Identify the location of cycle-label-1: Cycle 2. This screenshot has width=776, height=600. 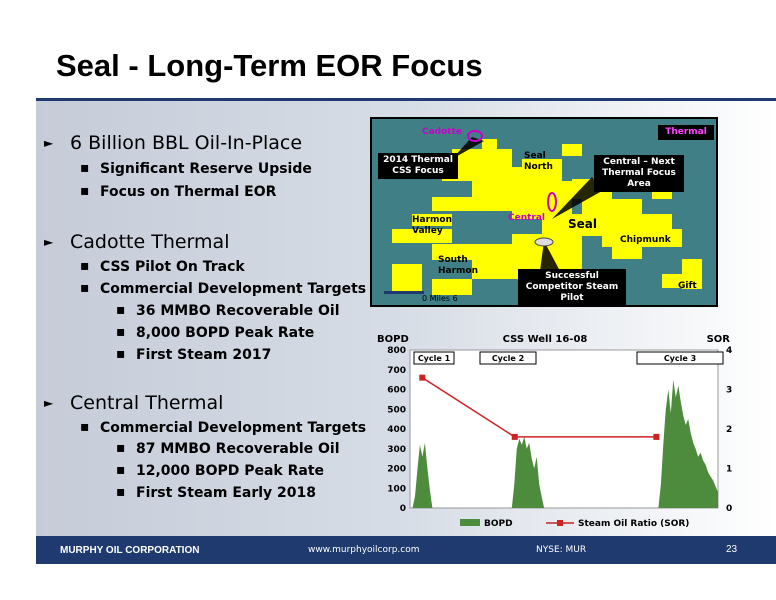
(508, 358).